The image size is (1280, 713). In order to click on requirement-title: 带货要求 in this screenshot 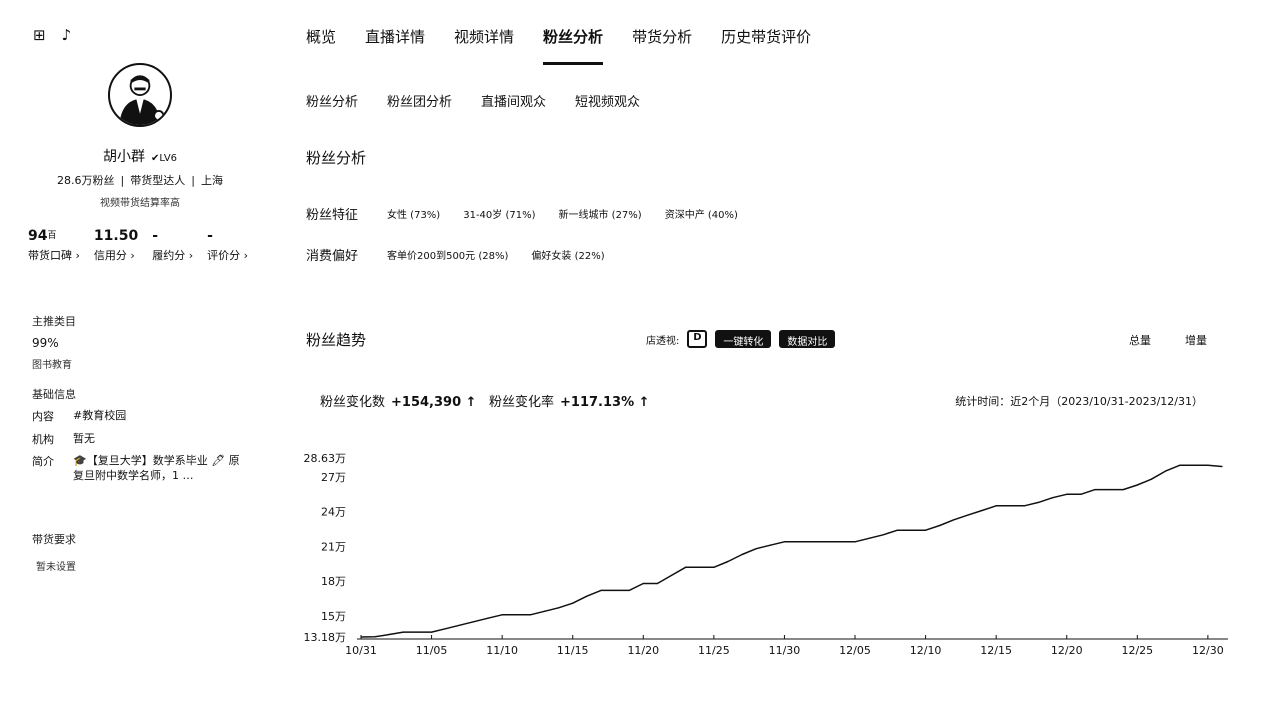, I will do `click(54, 539)`.